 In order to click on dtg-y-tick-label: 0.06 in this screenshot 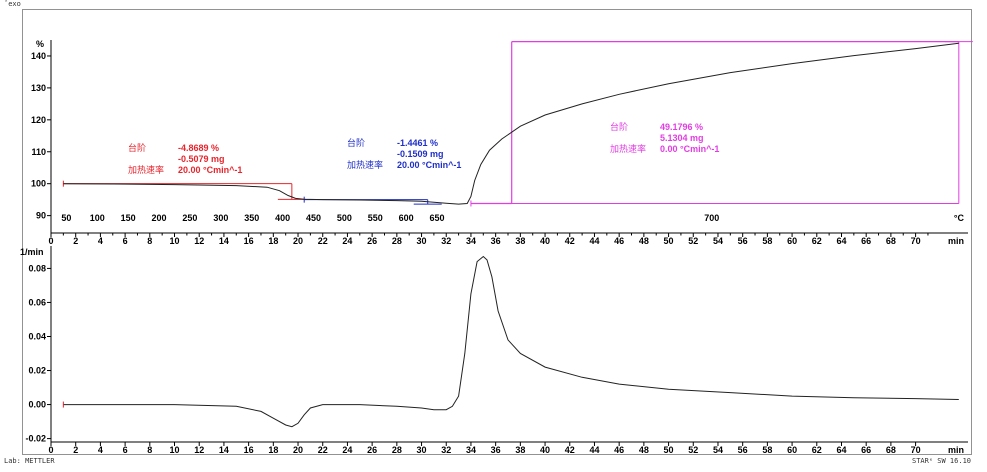, I will do `click(37, 302)`.